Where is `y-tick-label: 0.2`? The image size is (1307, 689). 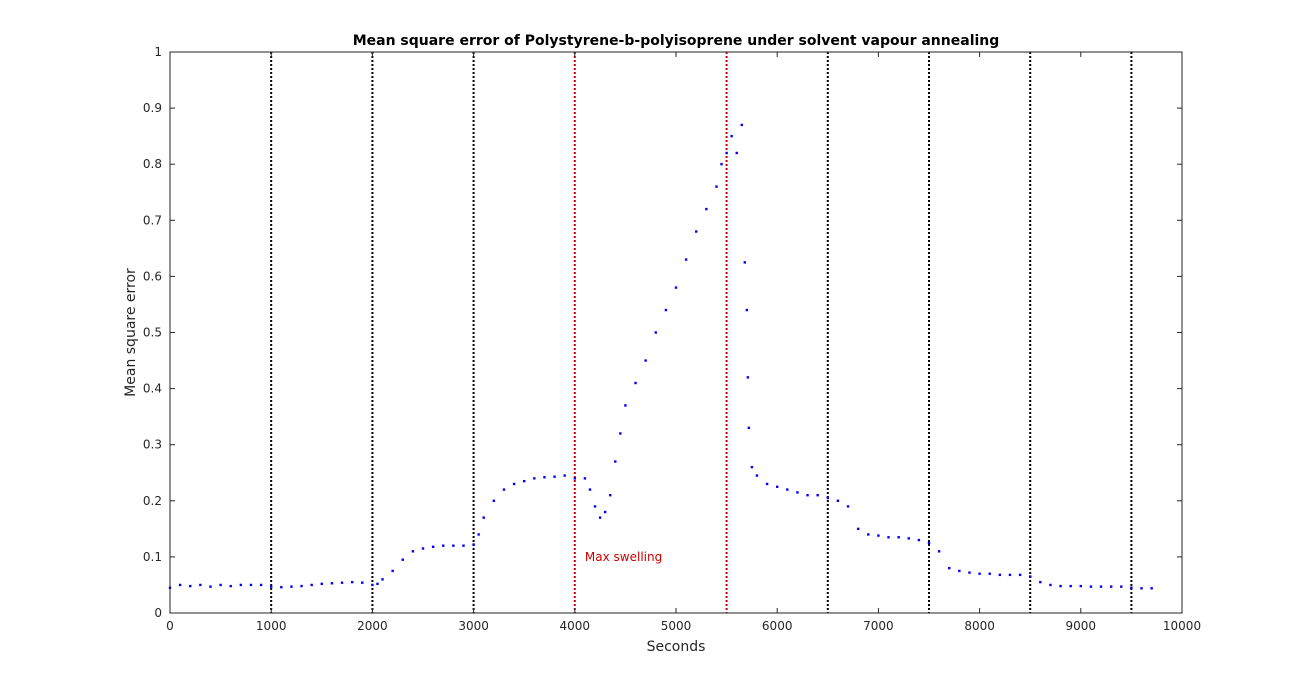
y-tick-label: 0.2 is located at coordinates (152, 501).